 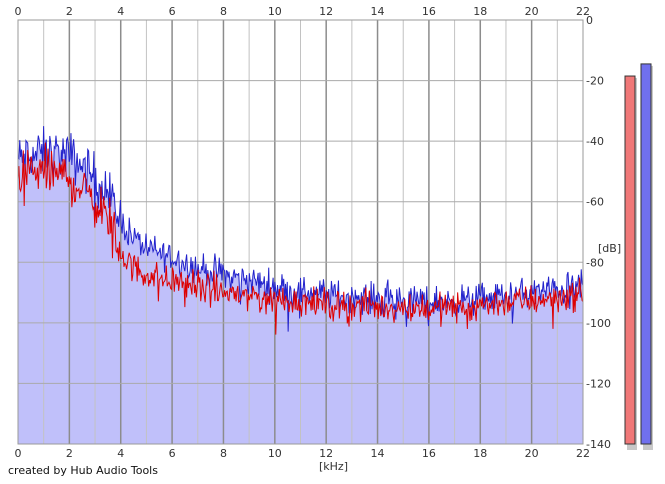 I want to click on x-tick-label-top: 8, so click(x=223, y=11).